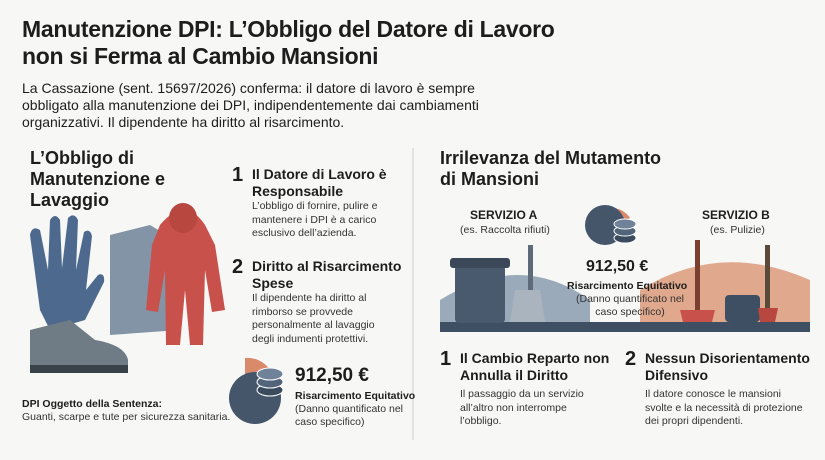 The width and height of the screenshot is (825, 460). I want to click on point-title: Il Datore di Lavoro è Responsabile, so click(319, 182).